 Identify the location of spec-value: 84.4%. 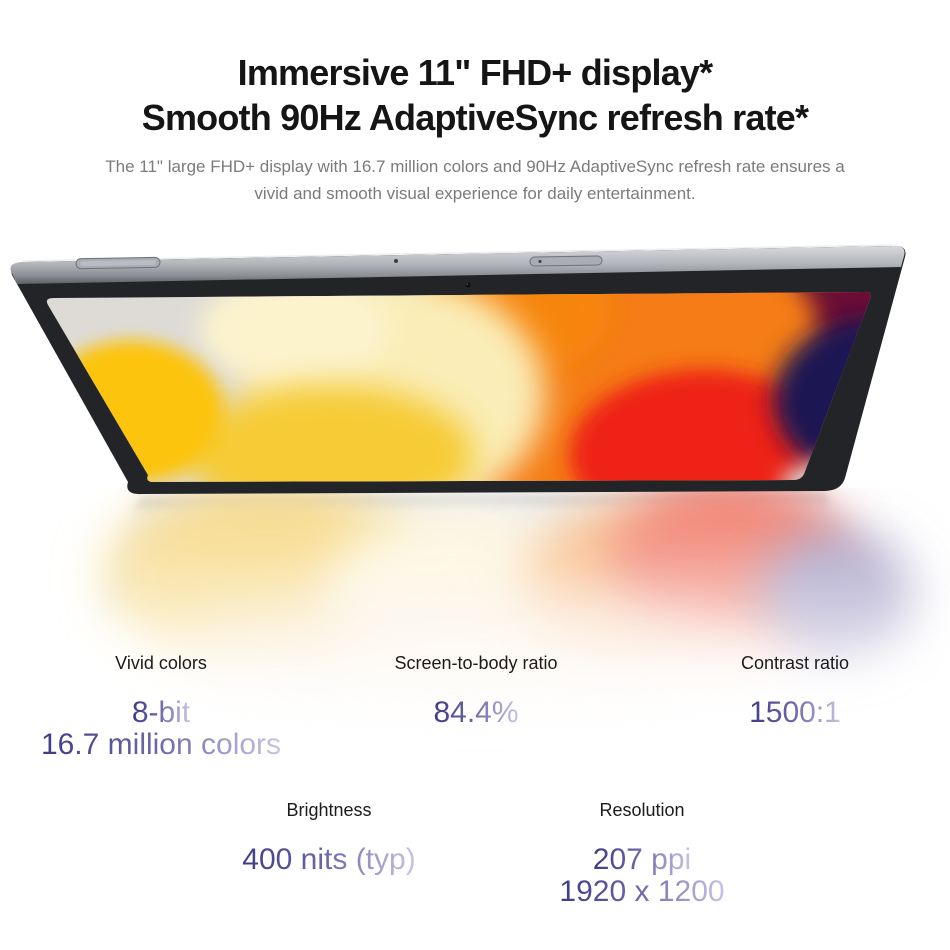
(476, 713).